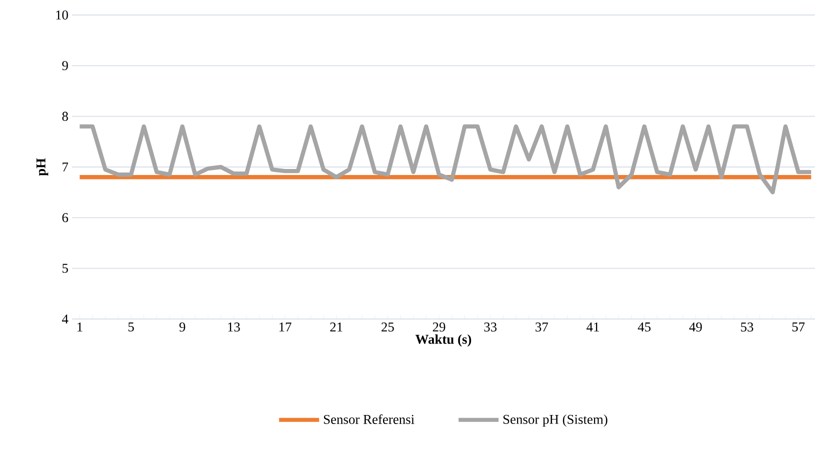 The height and width of the screenshot is (464, 815). I want to click on x-tick-label: 49, so click(695, 327).